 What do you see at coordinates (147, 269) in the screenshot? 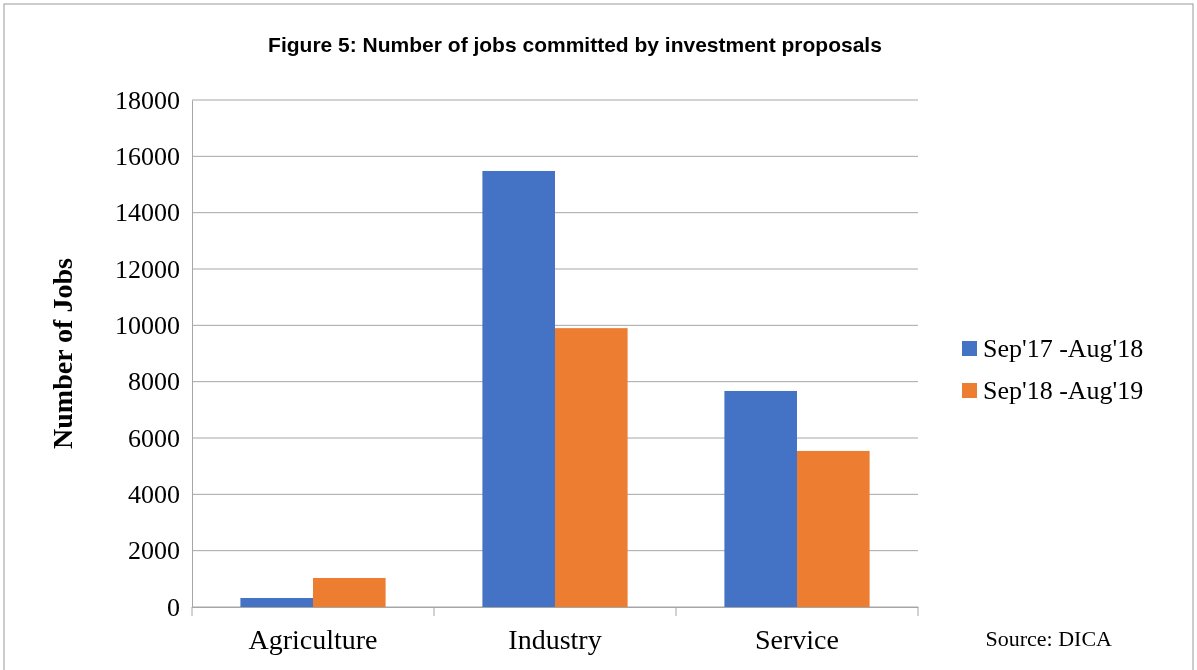
I see `y-tick-label: 12000` at bounding box center [147, 269].